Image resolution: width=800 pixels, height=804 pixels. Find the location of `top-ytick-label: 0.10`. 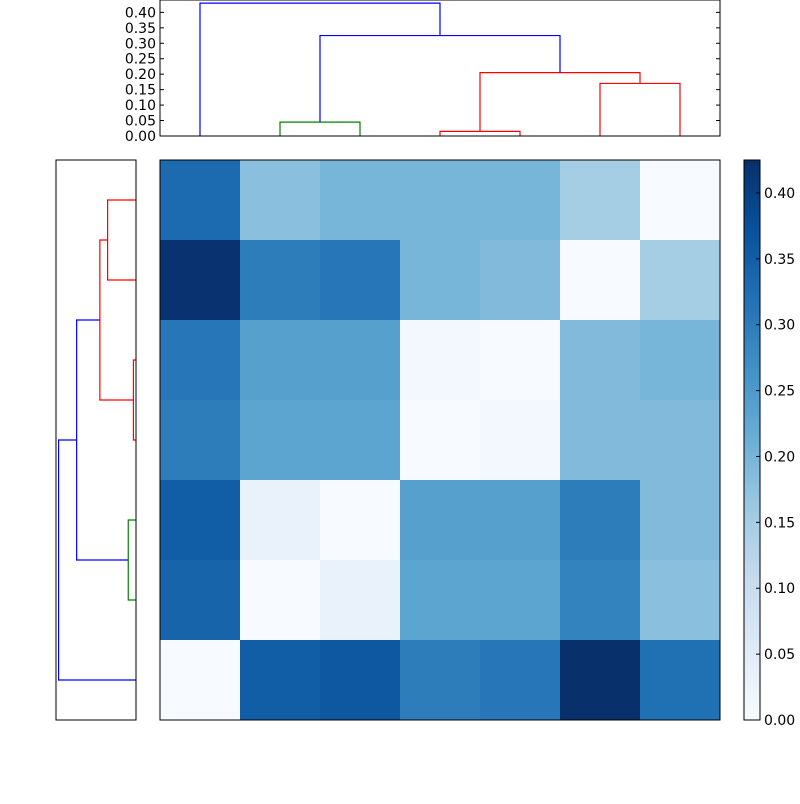

top-ytick-label: 0.10 is located at coordinates (140, 106).